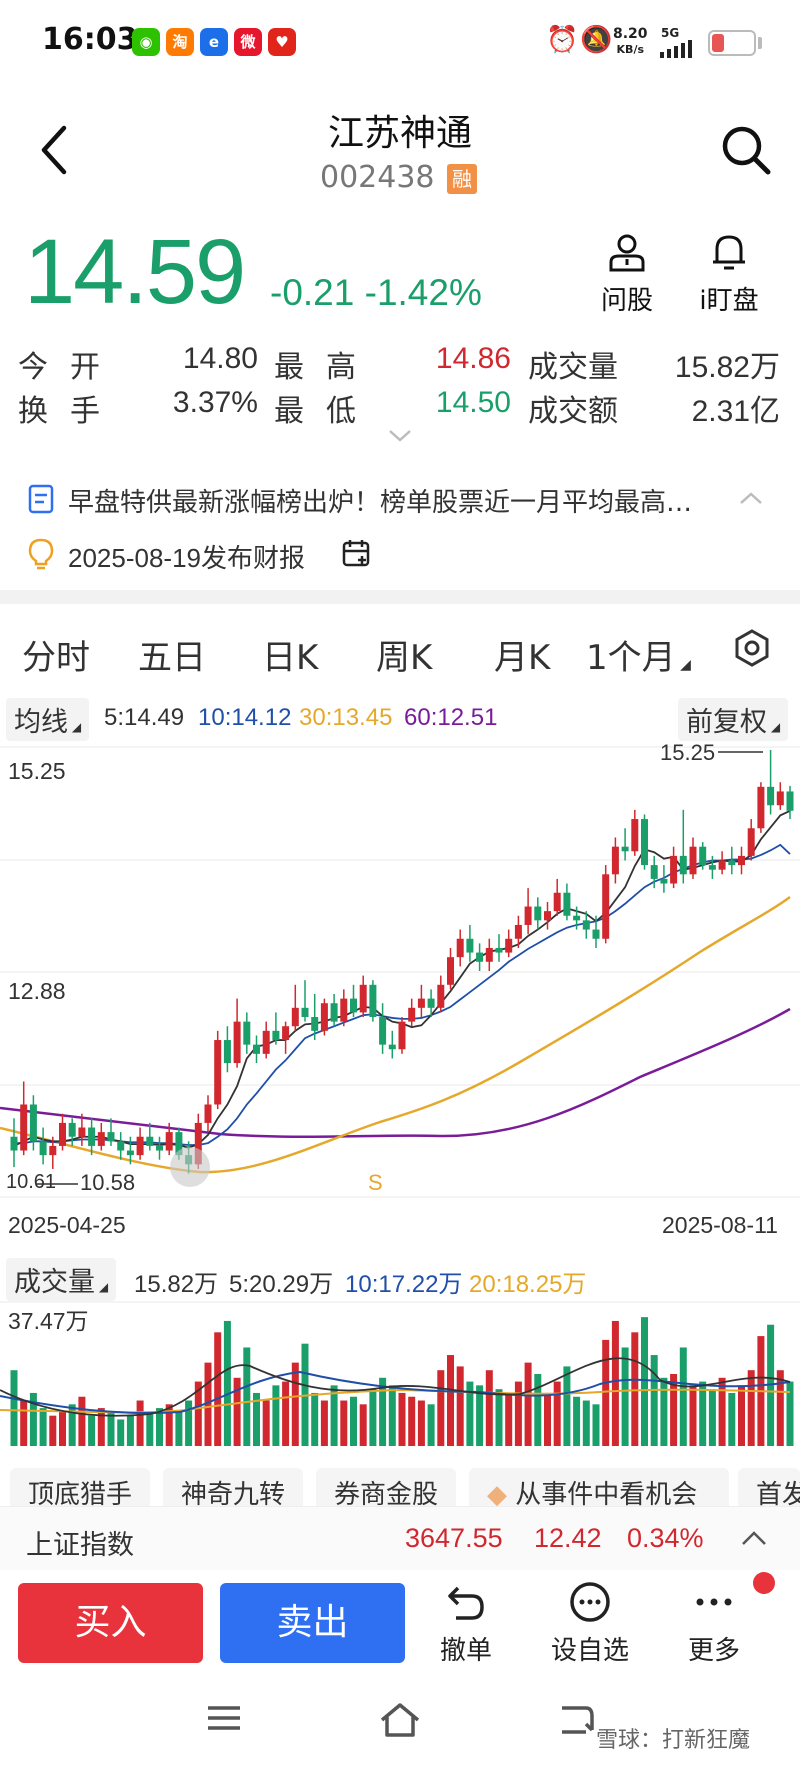  Describe the element at coordinates (400, 554) in the screenshot. I see `earnings-date-row: 2025-08-19发布财报` at that location.